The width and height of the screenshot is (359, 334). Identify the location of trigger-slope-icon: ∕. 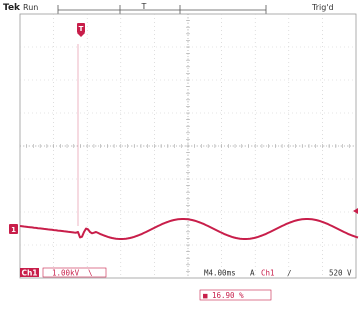
(289, 273).